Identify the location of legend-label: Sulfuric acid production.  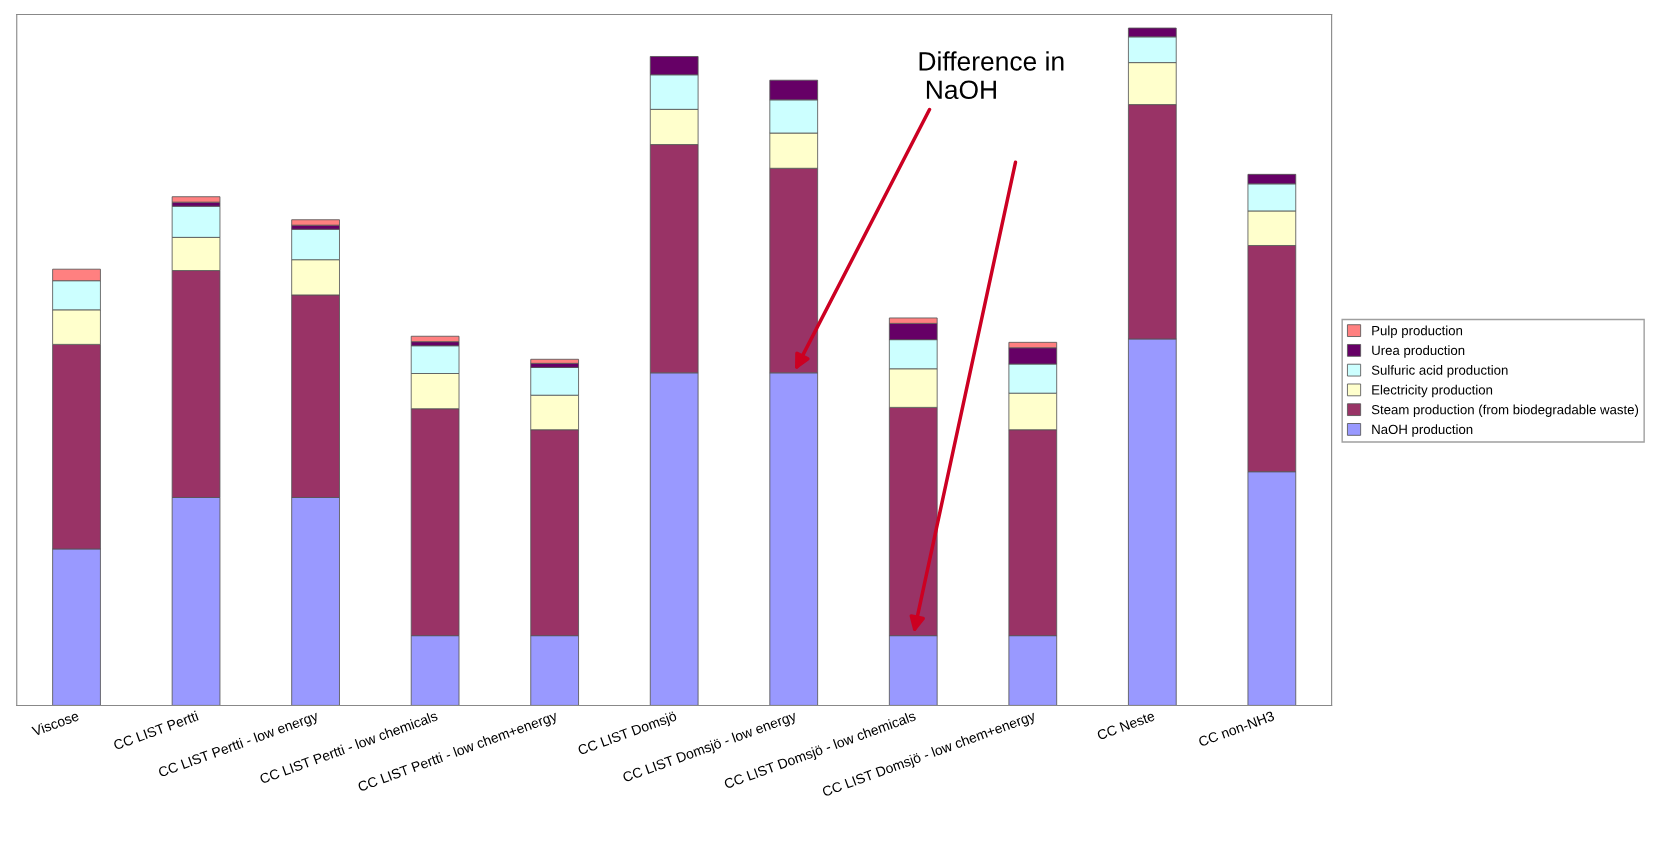
(1439, 371).